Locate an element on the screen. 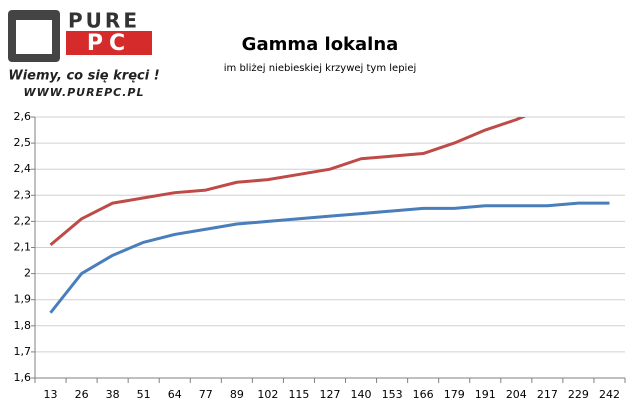 This screenshot has width=640, height=411. x-tick-label: 153 is located at coordinates (392, 394).